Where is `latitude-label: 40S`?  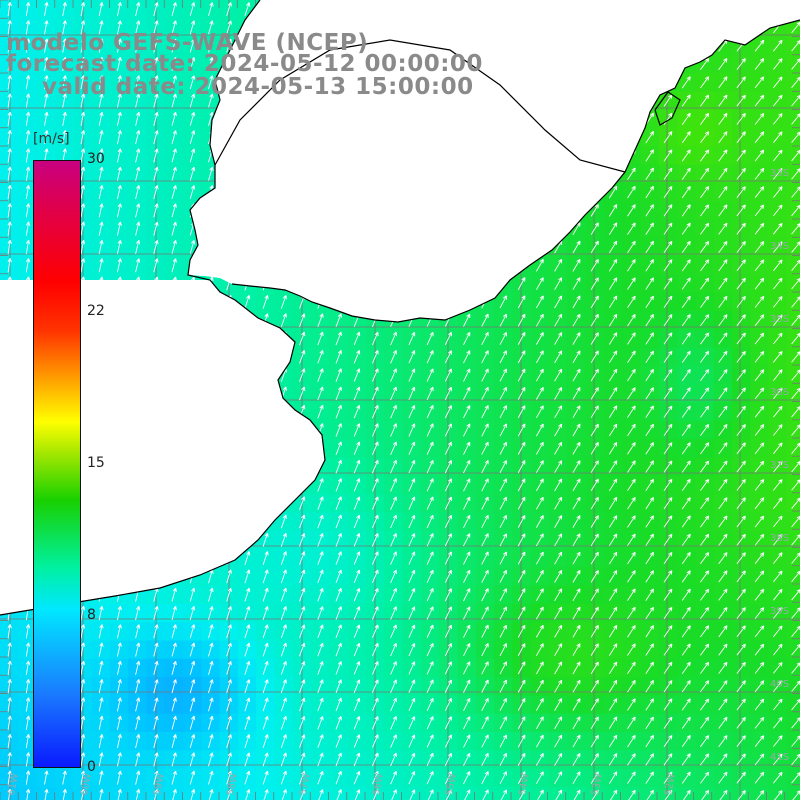
latitude-label: 40S is located at coordinates (779, 684).